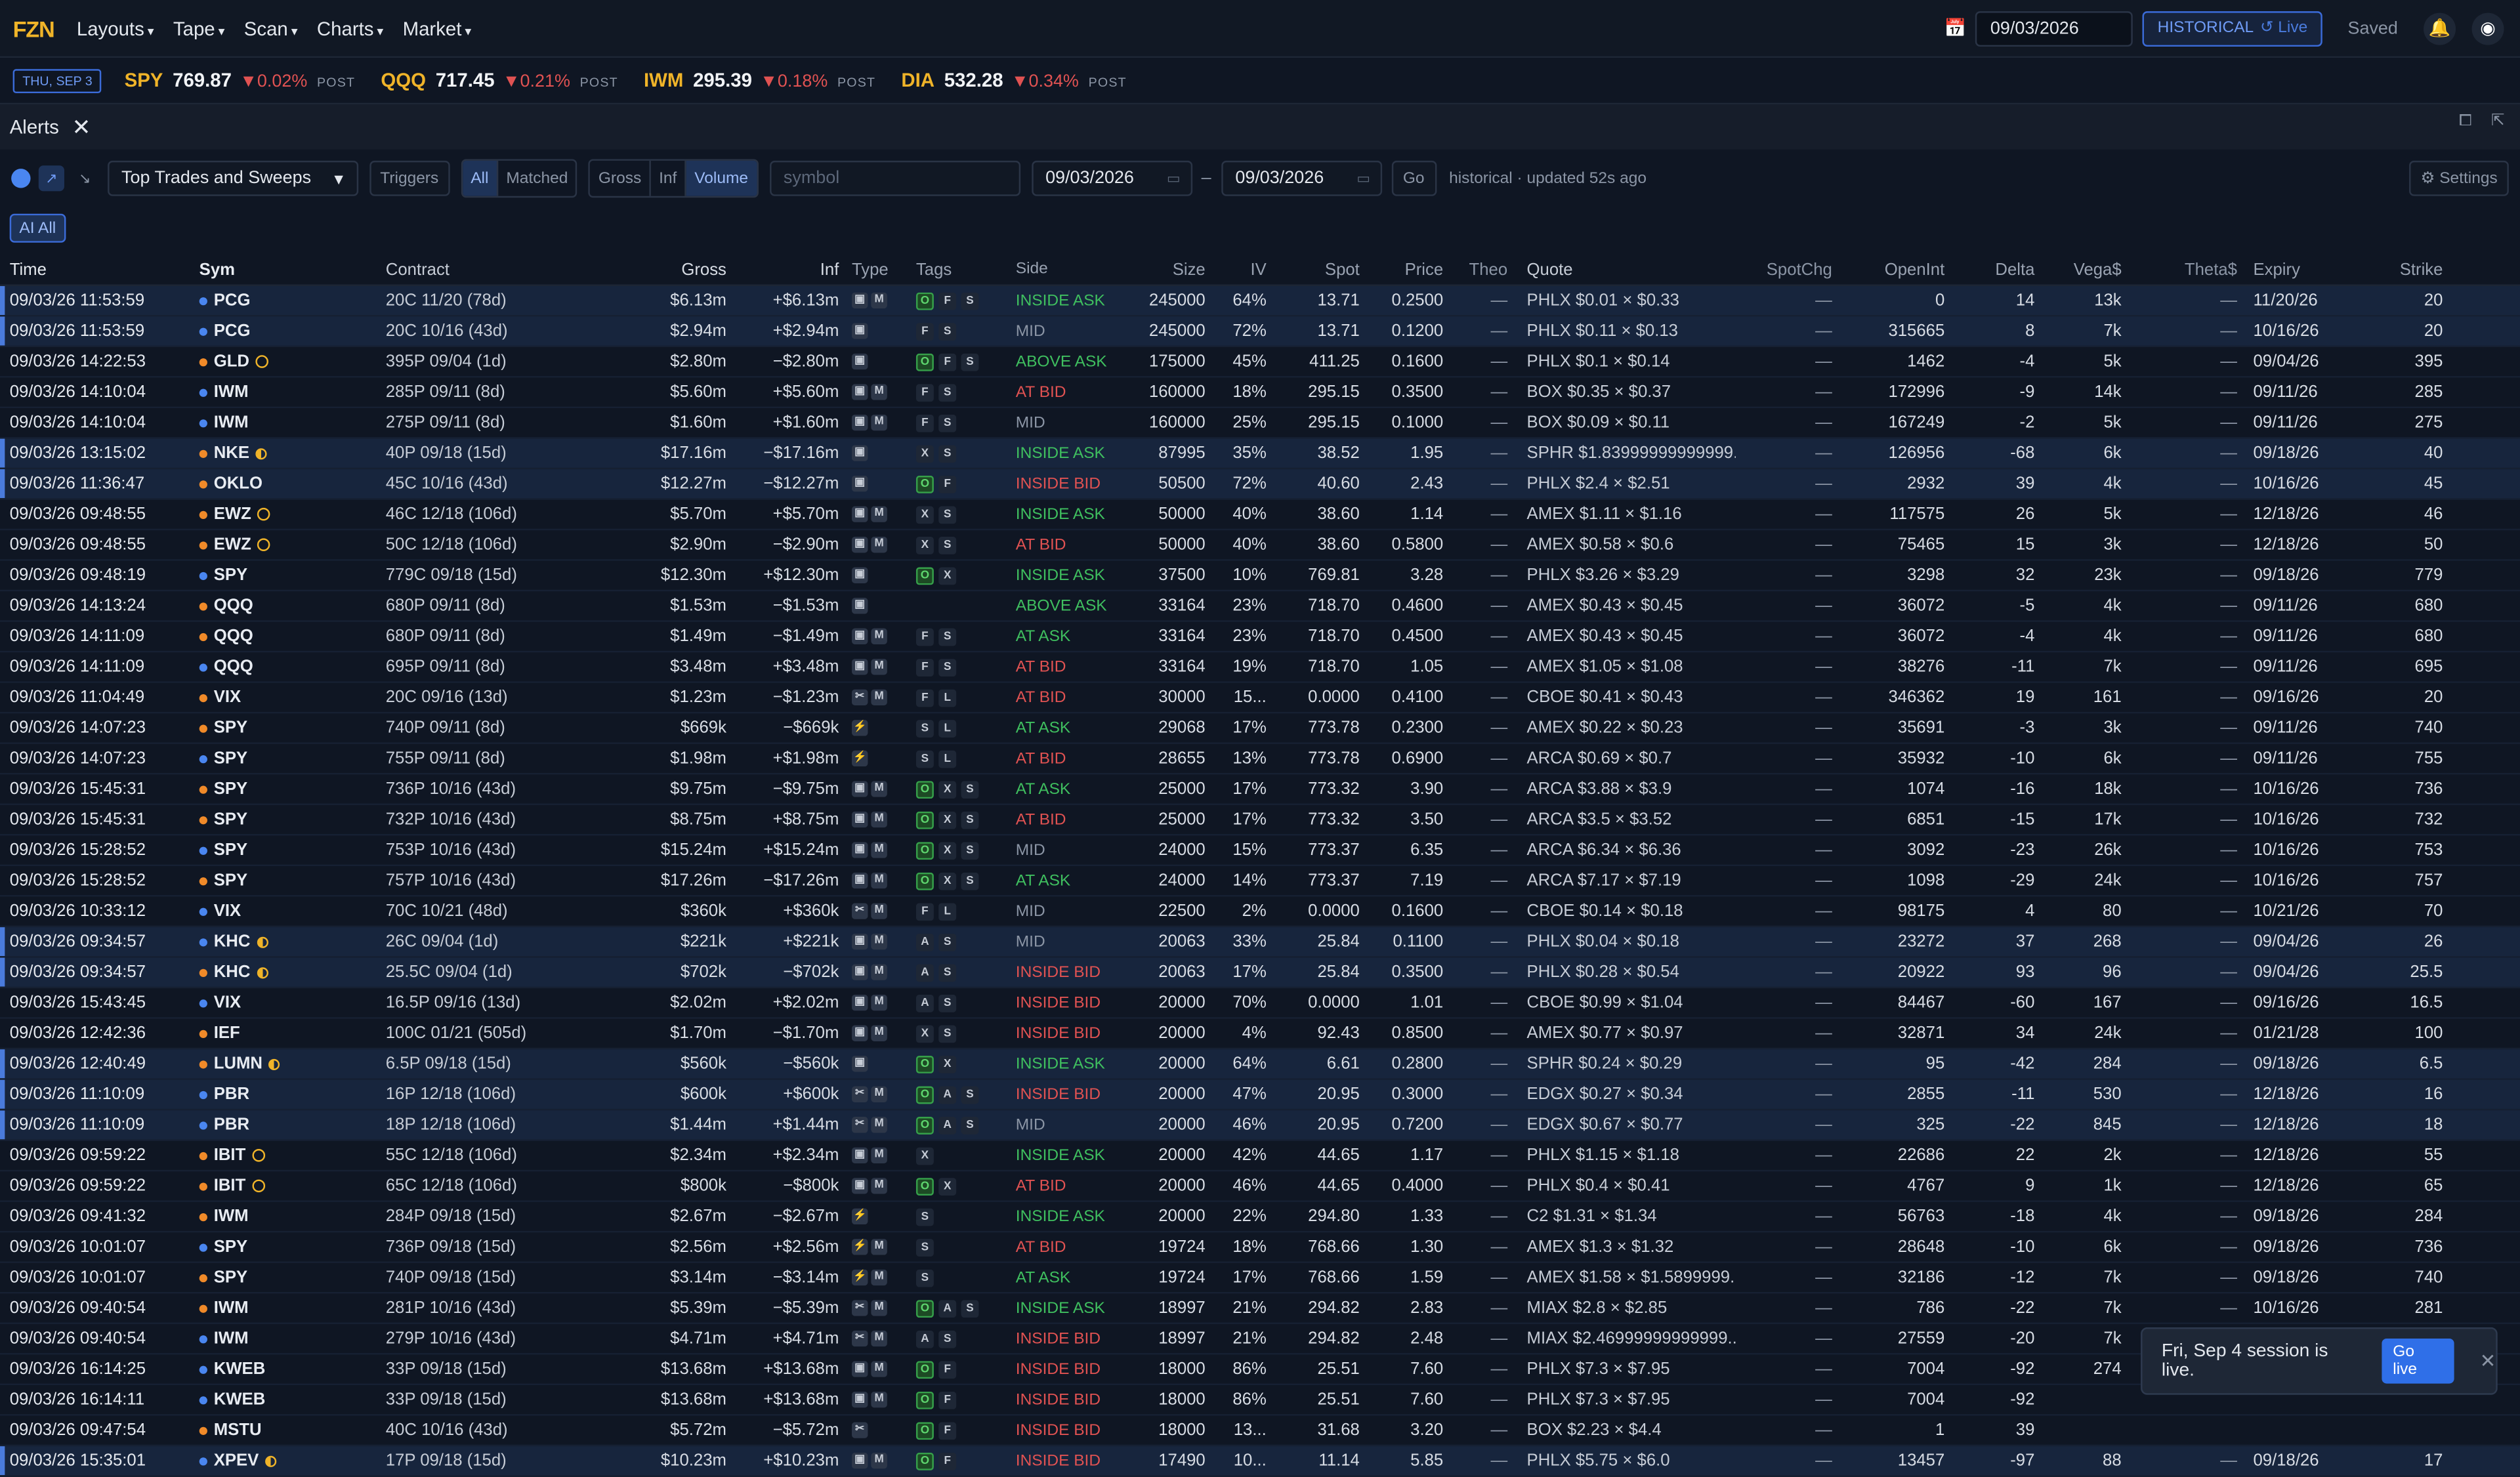  I want to click on column-header-theo: Theo, so click(1488, 269).